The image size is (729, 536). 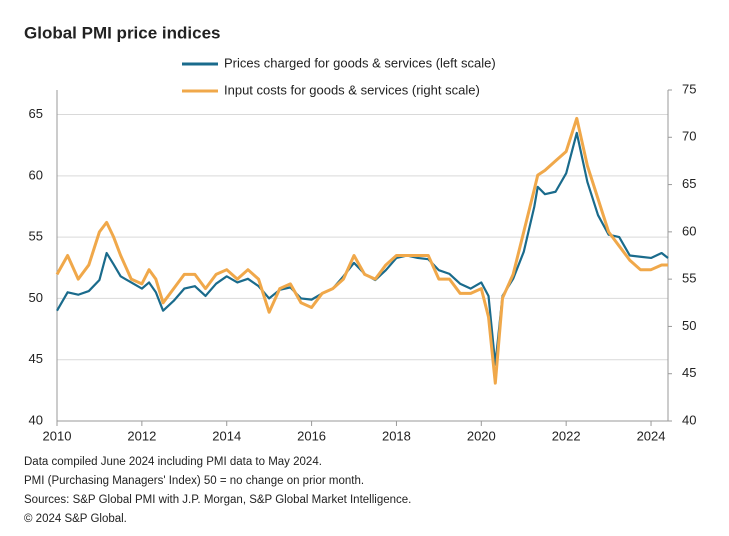 I want to click on footnote: © 2024 S&P Global., so click(x=75, y=519).